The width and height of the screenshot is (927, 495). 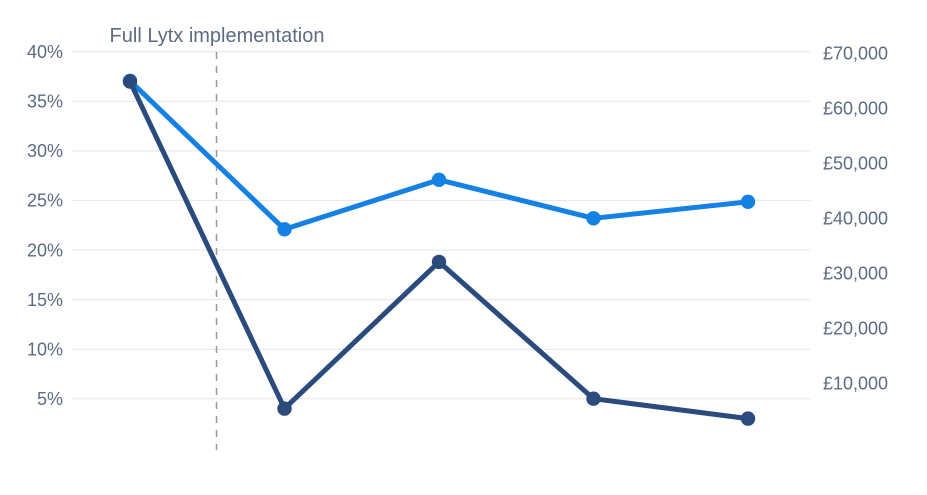 I want to click on annotation-label: Full Lytx implementation, so click(x=217, y=36).